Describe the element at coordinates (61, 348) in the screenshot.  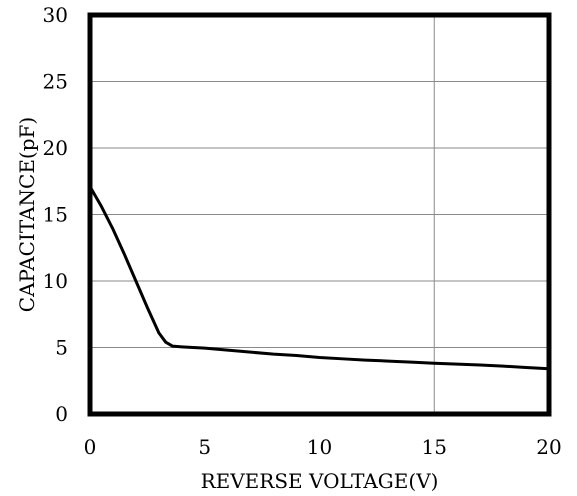
I see `y-tick-label: 5` at that location.